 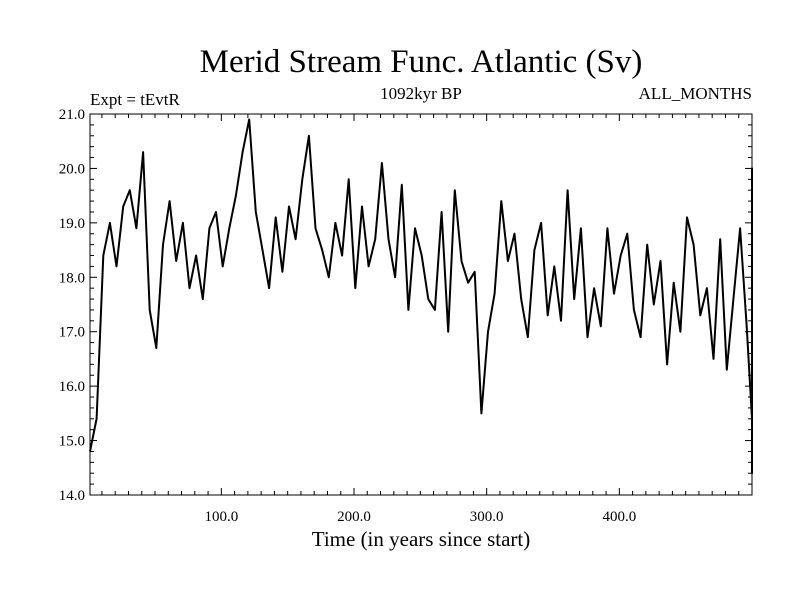 What do you see at coordinates (72, 224) in the screenshot?
I see `y-tick-label: 19.0` at bounding box center [72, 224].